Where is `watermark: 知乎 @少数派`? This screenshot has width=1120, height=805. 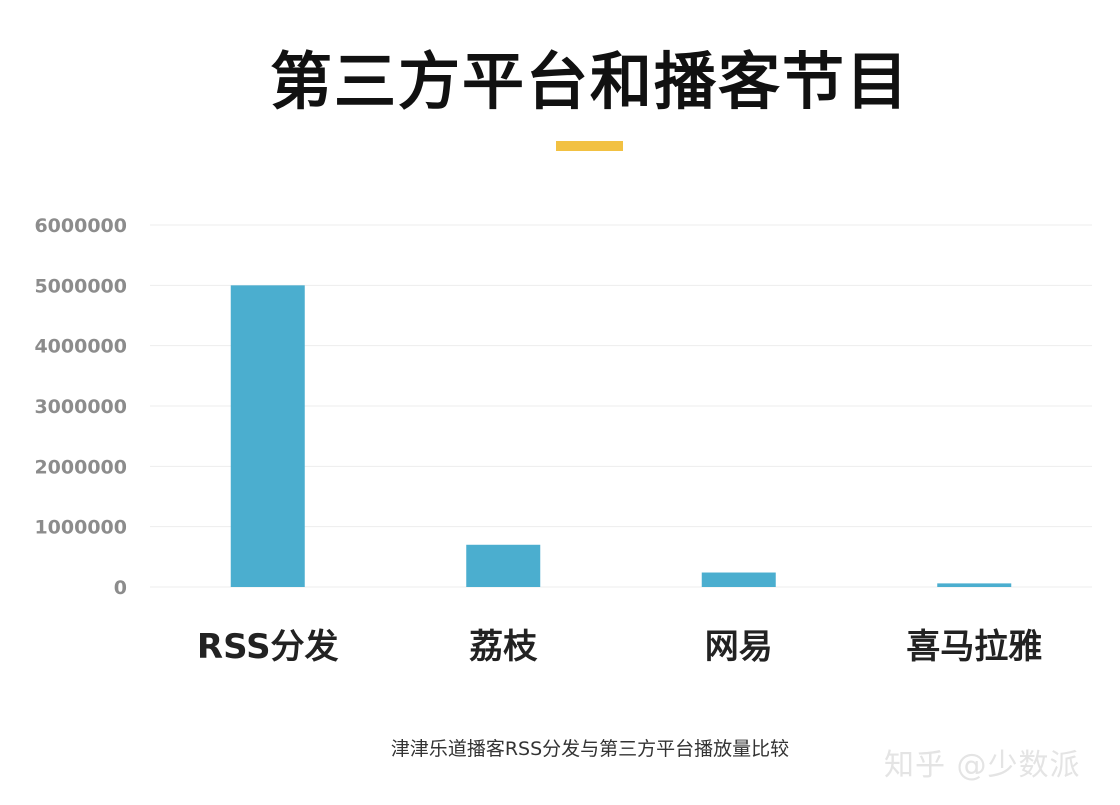 watermark: 知乎 @少数派 is located at coordinates (982, 765).